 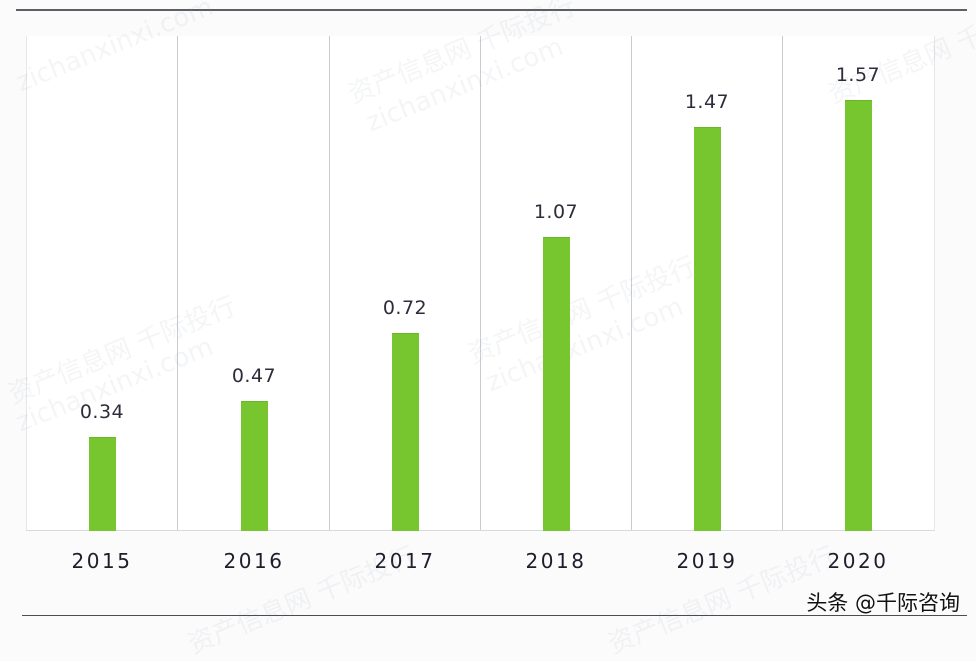 I want to click on data-label: 1.57, so click(x=858, y=75).